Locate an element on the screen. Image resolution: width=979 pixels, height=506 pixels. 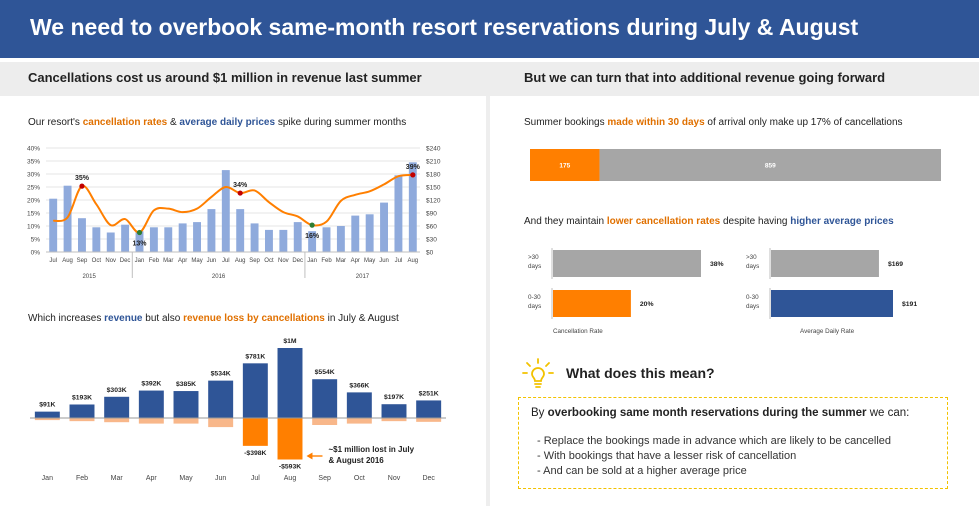
y-right-tick-label: $180 is located at coordinates (433, 175).